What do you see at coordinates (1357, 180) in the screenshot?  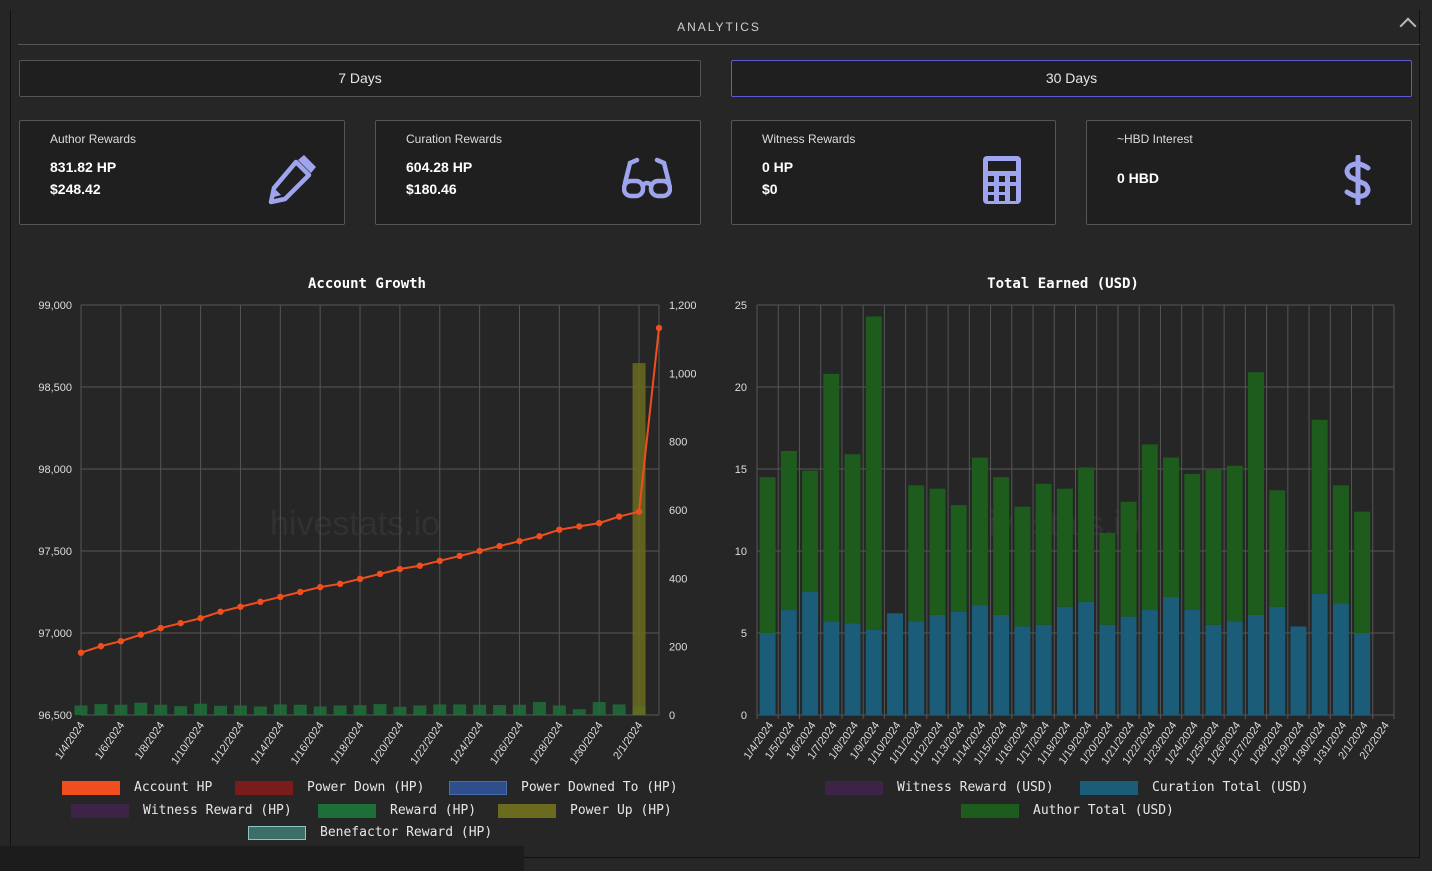 I see `dollar-icon` at bounding box center [1357, 180].